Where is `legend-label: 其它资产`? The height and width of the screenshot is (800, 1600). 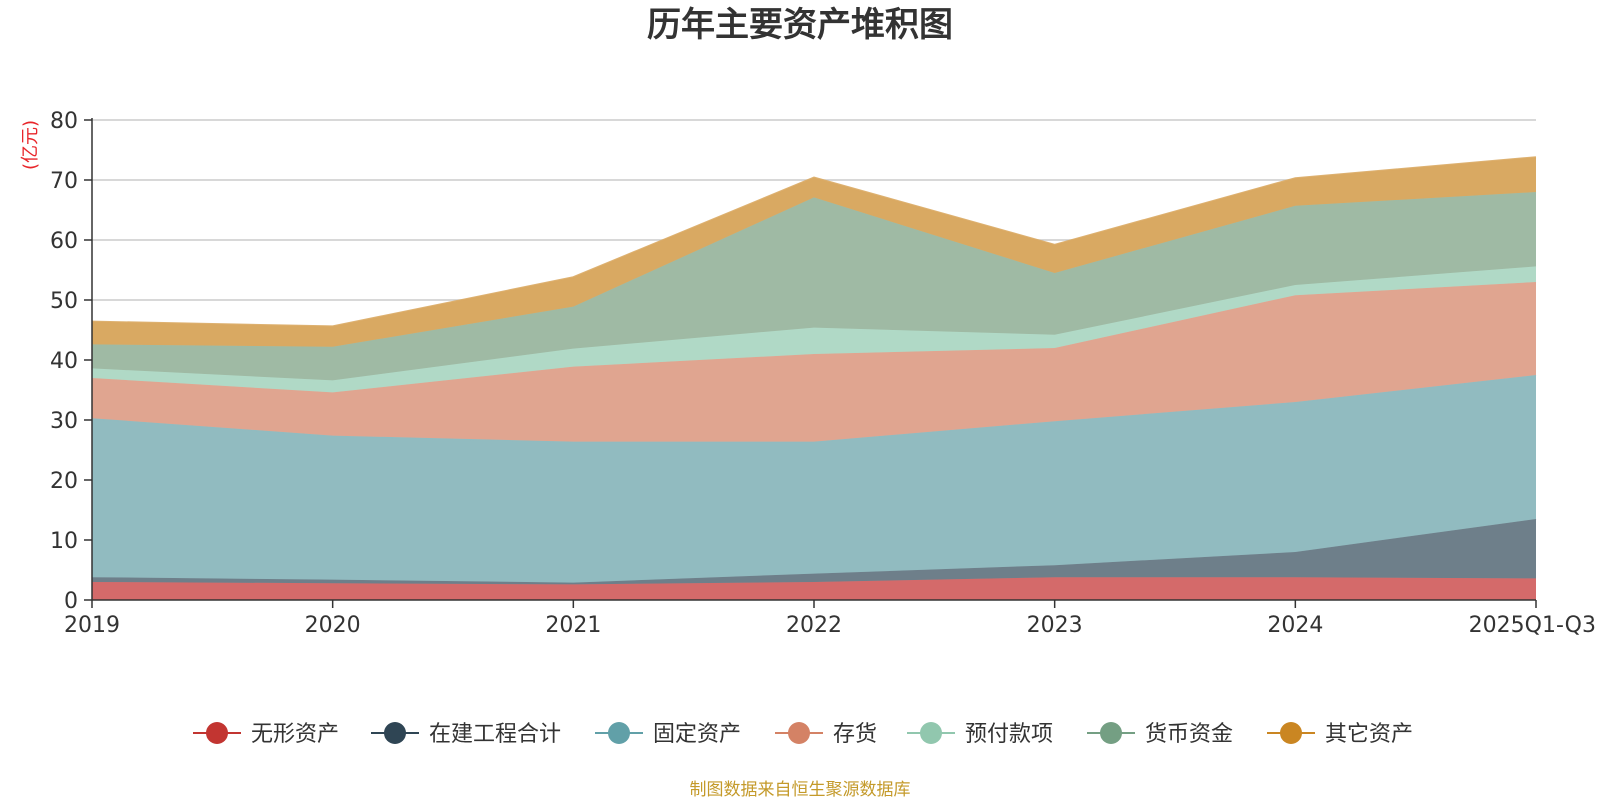 legend-label: 其它资产 is located at coordinates (1369, 734).